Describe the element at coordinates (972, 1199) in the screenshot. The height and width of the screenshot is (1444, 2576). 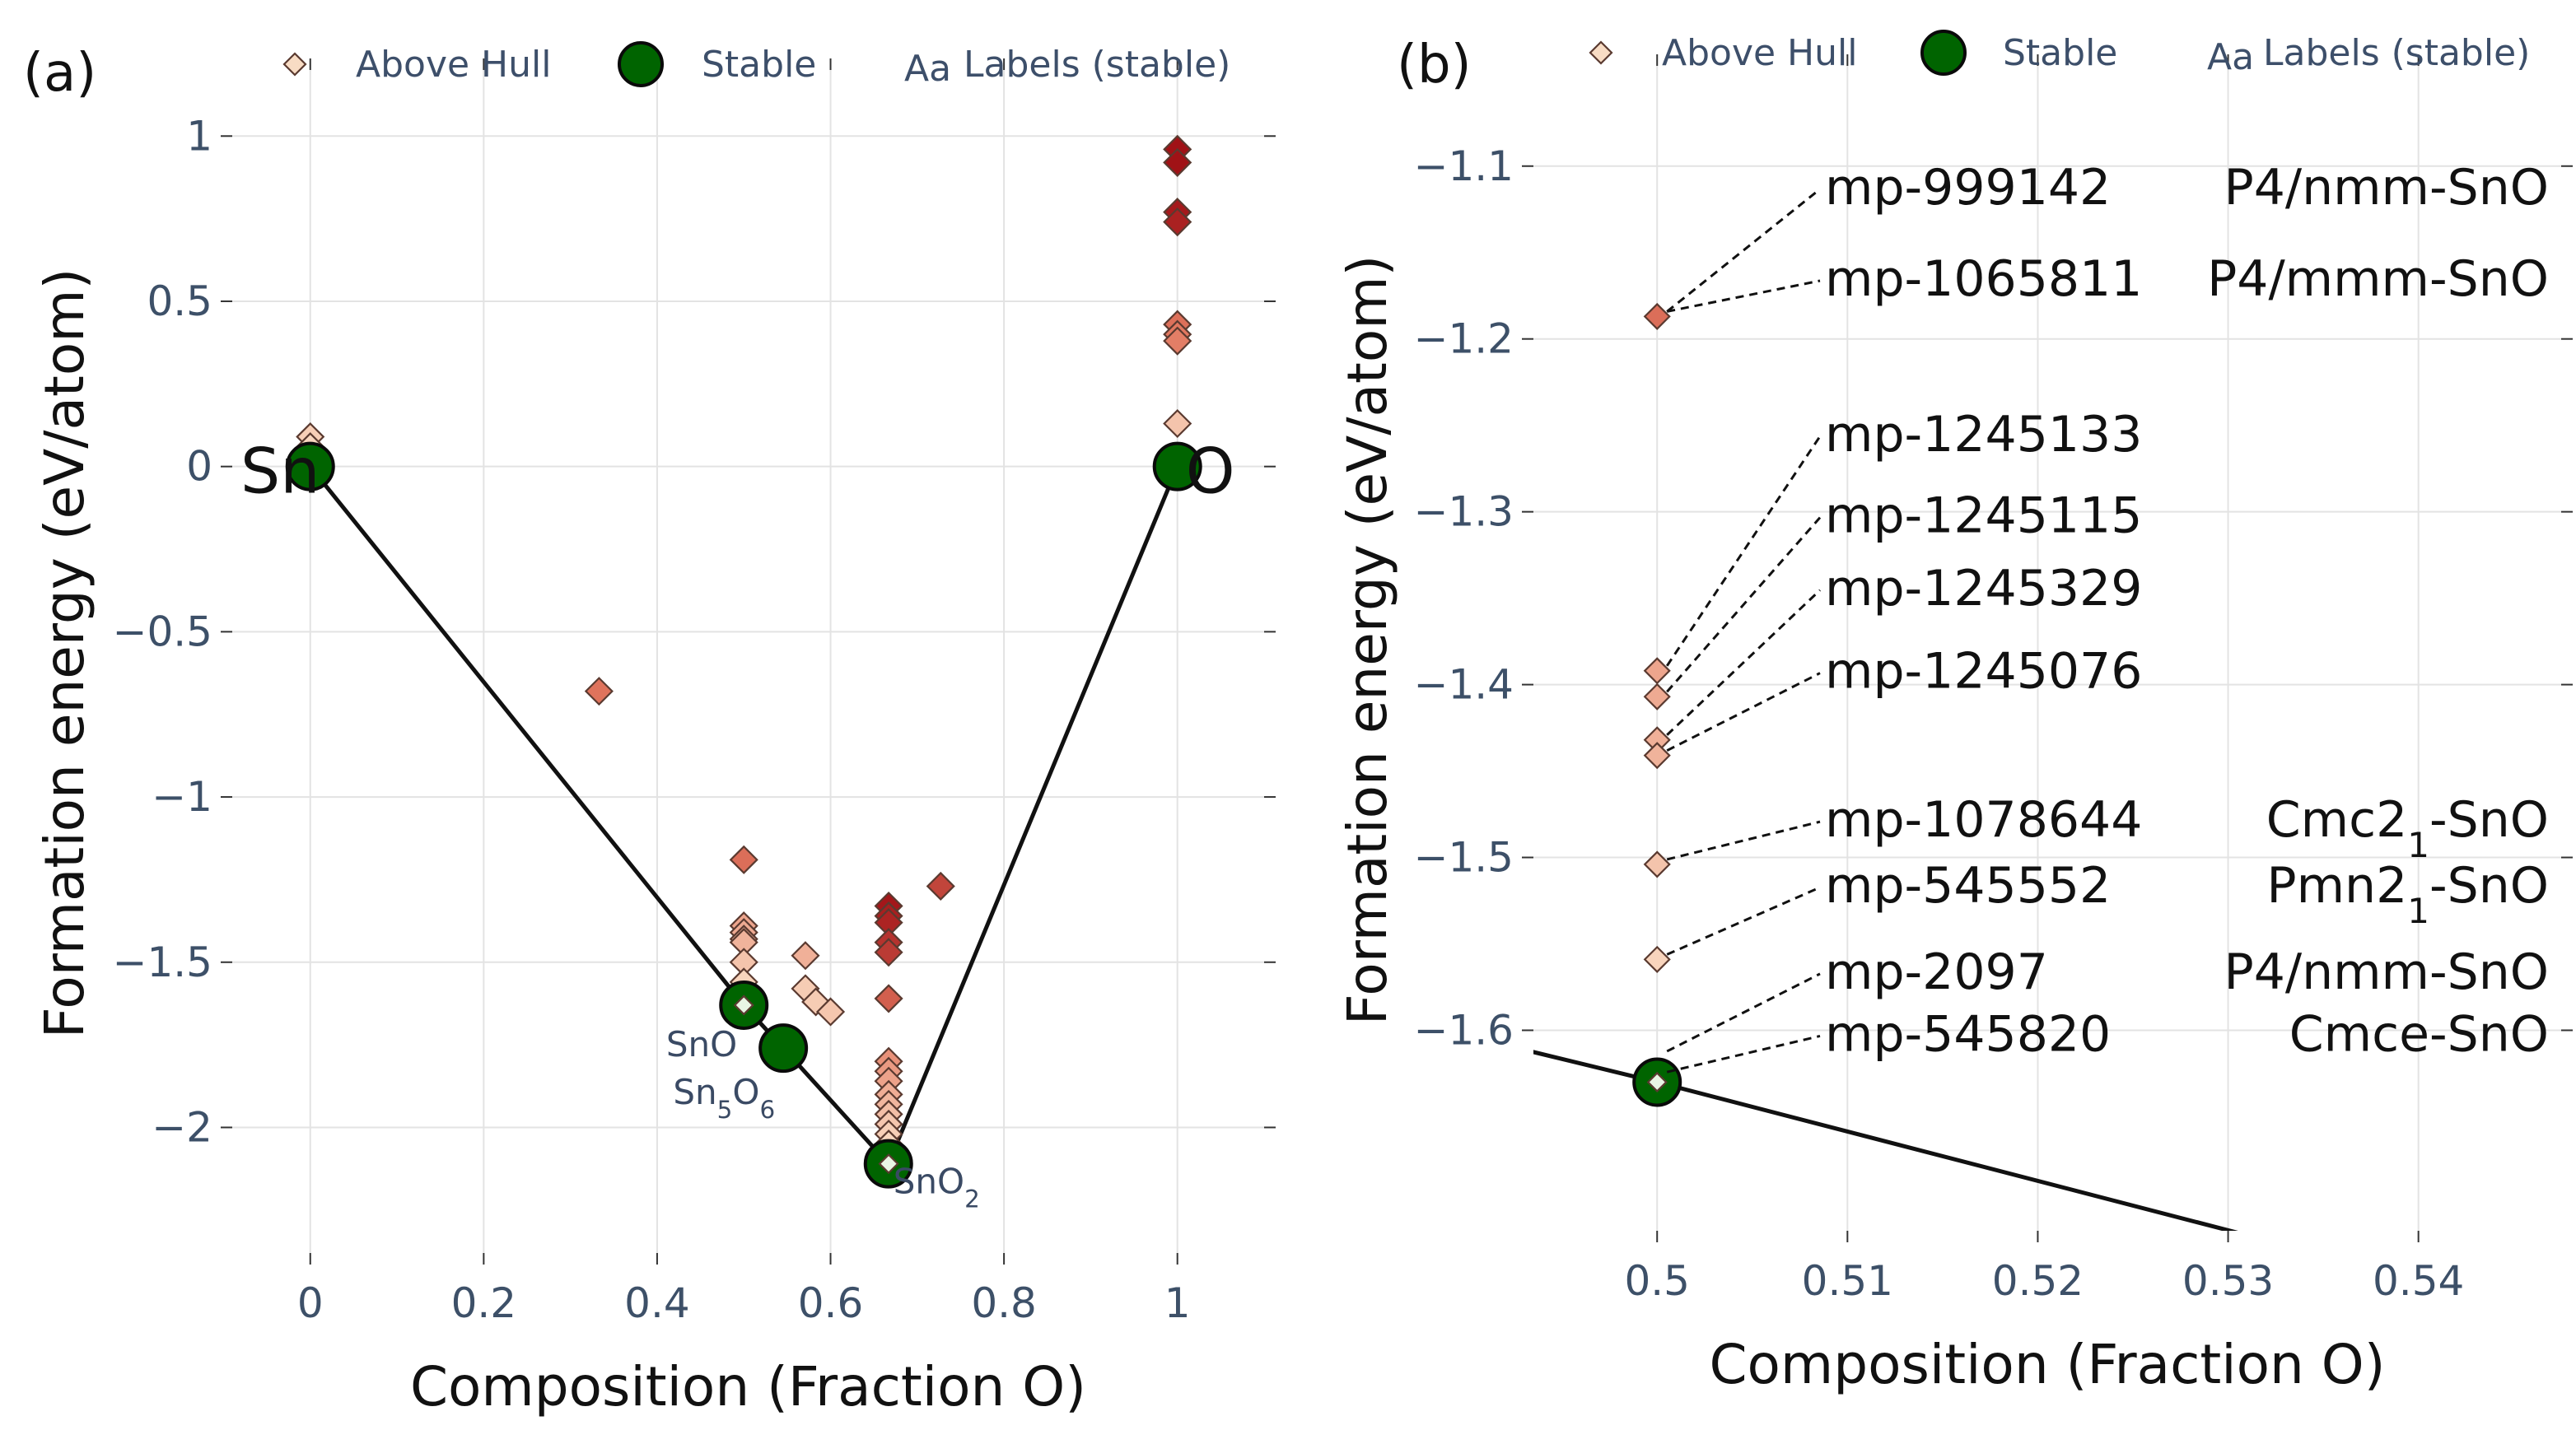
I see `text-span: 2` at that location.